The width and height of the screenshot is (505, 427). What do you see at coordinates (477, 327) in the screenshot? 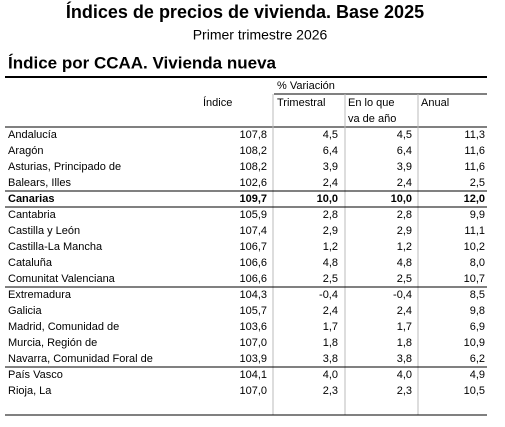
I see `cell: 6,9` at bounding box center [477, 327].